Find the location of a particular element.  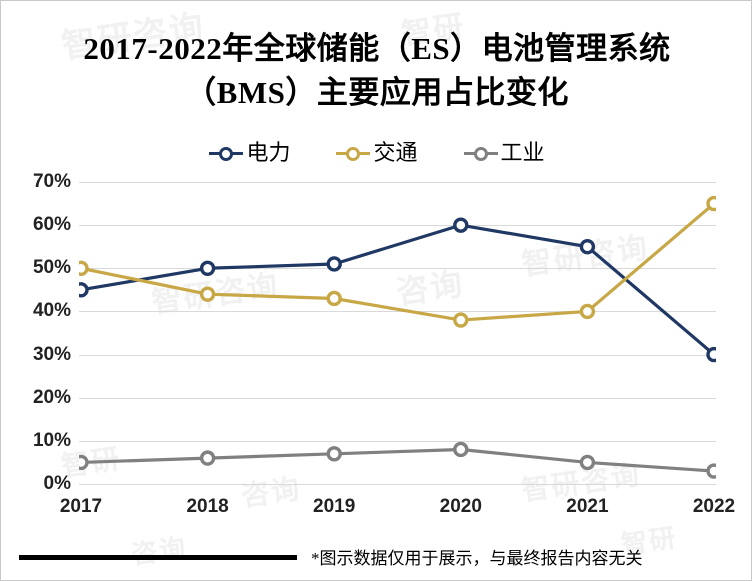

x-axis-tick-label: 2020 is located at coordinates (460, 506).